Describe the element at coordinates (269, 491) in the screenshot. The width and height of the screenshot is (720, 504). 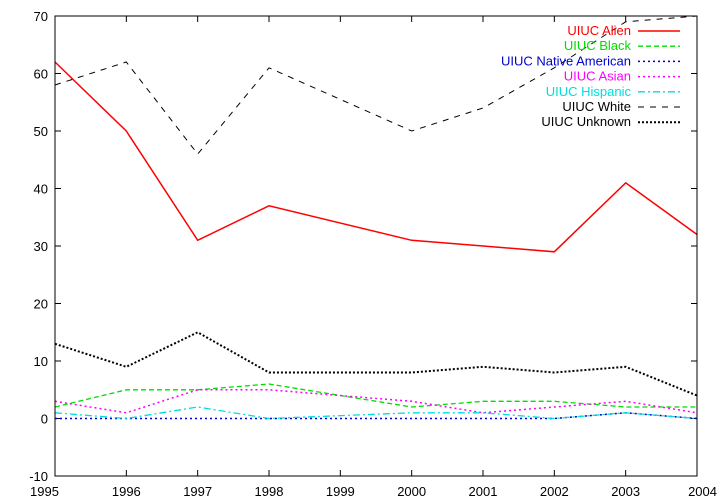
I see `x-tick-label: 1998` at that location.